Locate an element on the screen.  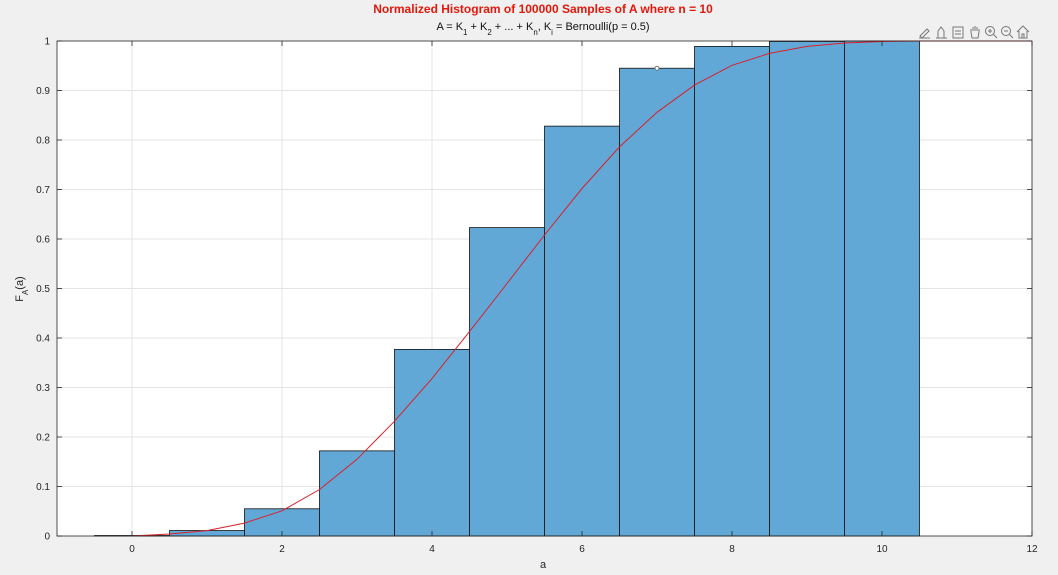
y-tick-label: 0.4 is located at coordinates (43, 339).